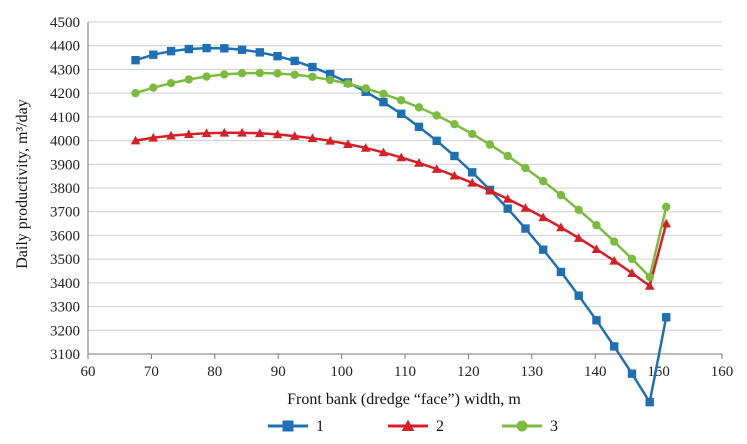  I want to click on legend-label-1: 1, so click(320, 426).